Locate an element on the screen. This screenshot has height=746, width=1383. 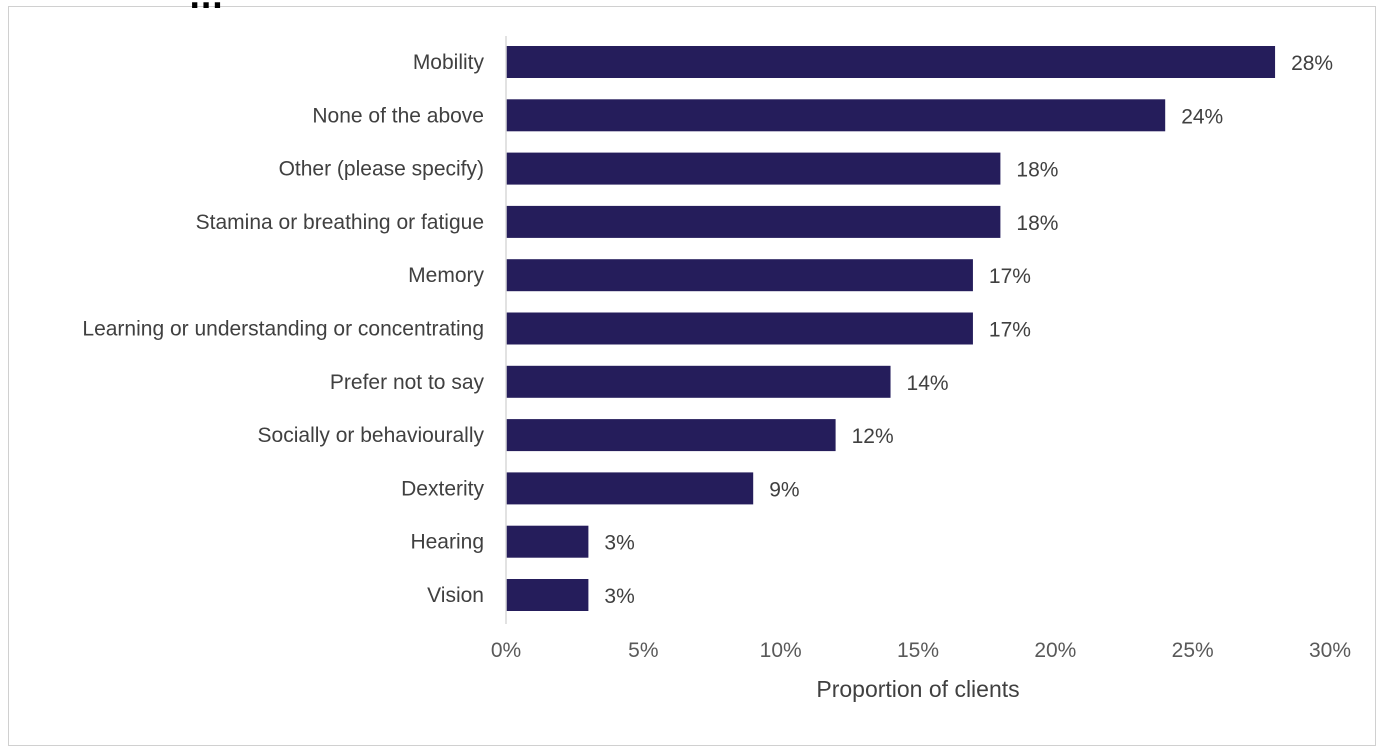
value-label-none-of-the-above: 24% is located at coordinates (1202, 116).